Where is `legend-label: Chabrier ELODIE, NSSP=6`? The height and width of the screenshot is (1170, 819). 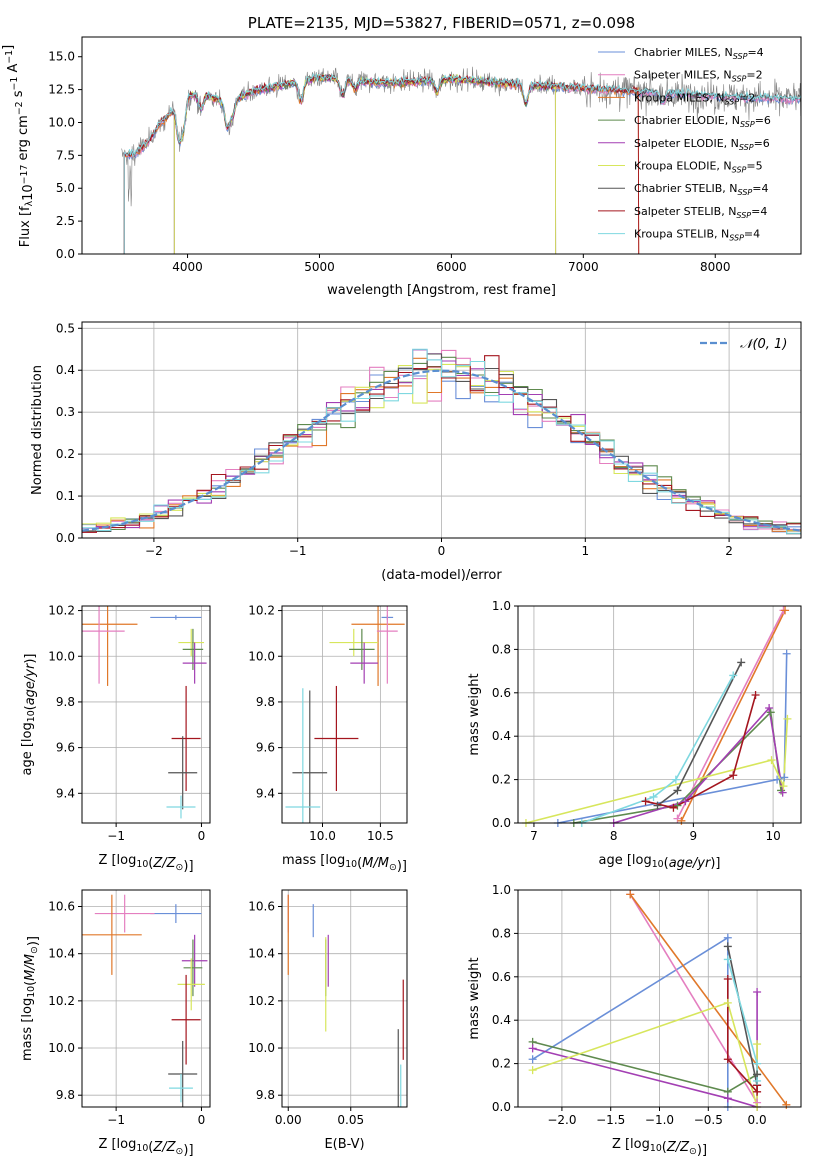 legend-label: Chabrier ELODIE, NSSP=6 is located at coordinates (702, 121).